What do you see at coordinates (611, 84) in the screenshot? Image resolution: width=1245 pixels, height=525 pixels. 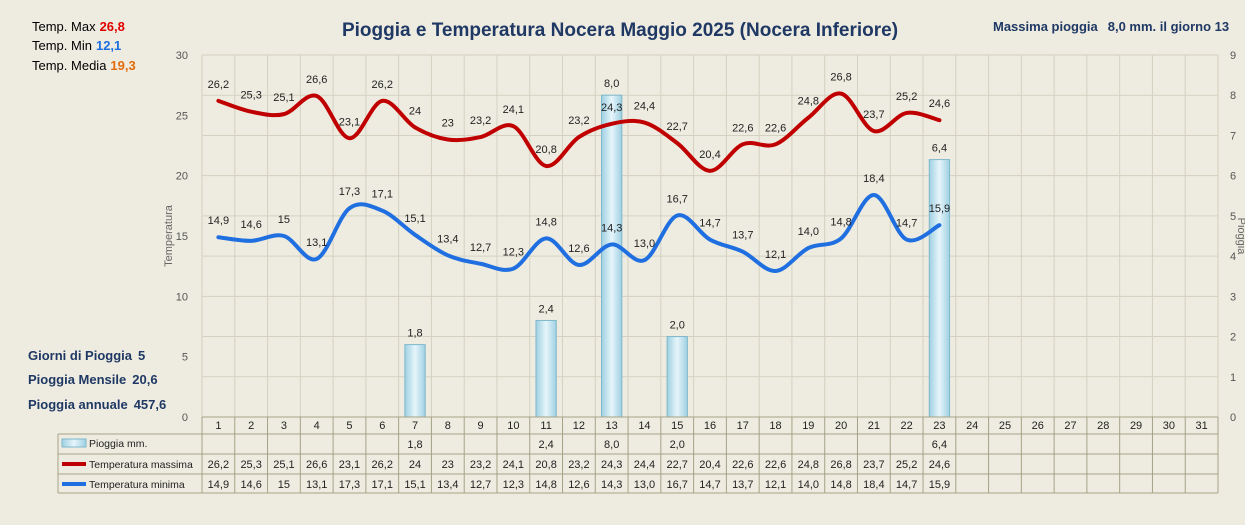 I see `rain-data-label: 8,0` at bounding box center [611, 84].